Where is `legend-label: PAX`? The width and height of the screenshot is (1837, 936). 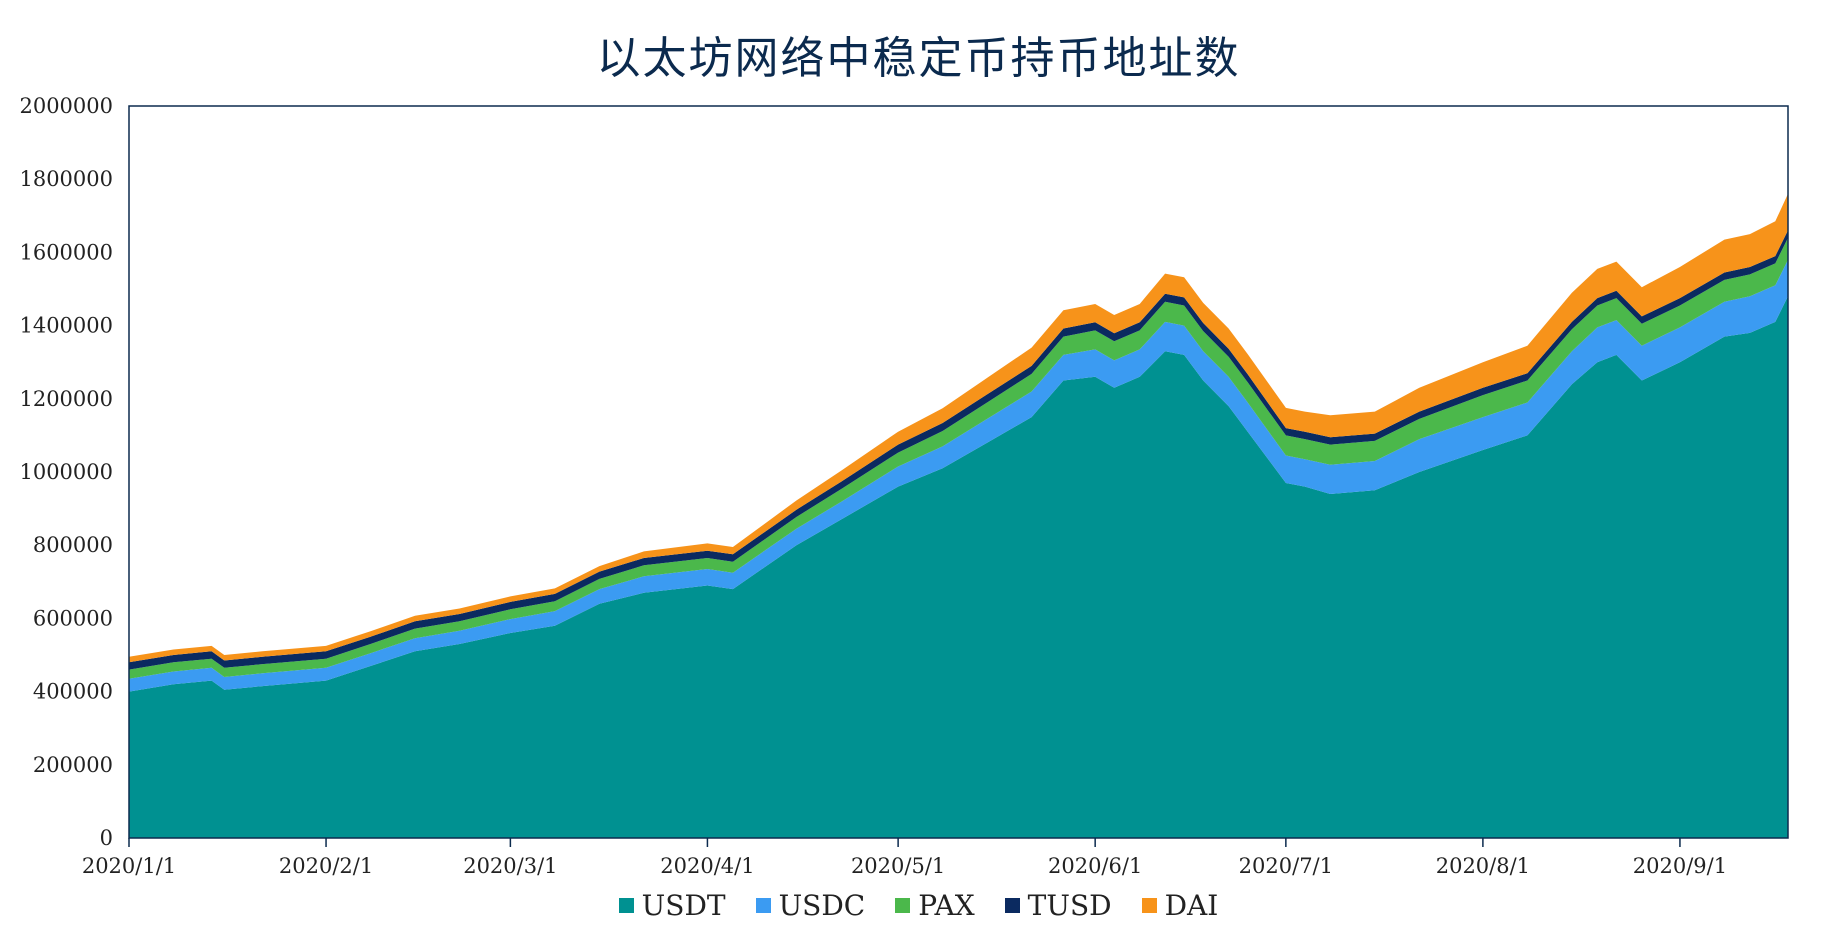 legend-label: PAX is located at coordinates (946, 905).